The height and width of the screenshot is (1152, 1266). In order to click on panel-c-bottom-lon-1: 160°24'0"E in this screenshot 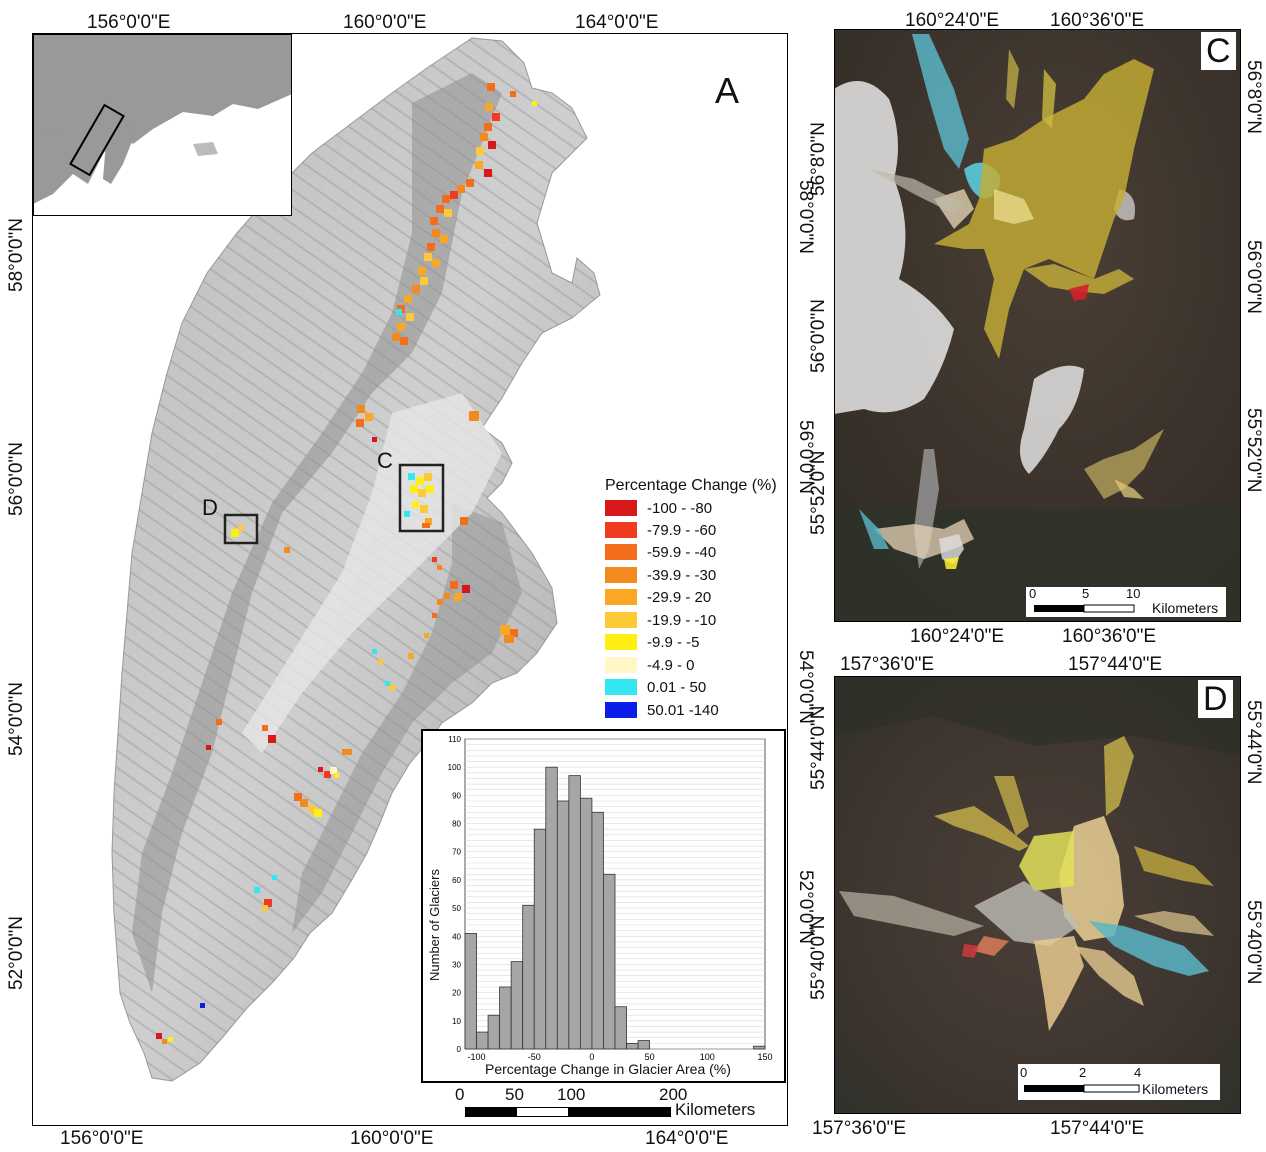, I will do `click(957, 636)`.